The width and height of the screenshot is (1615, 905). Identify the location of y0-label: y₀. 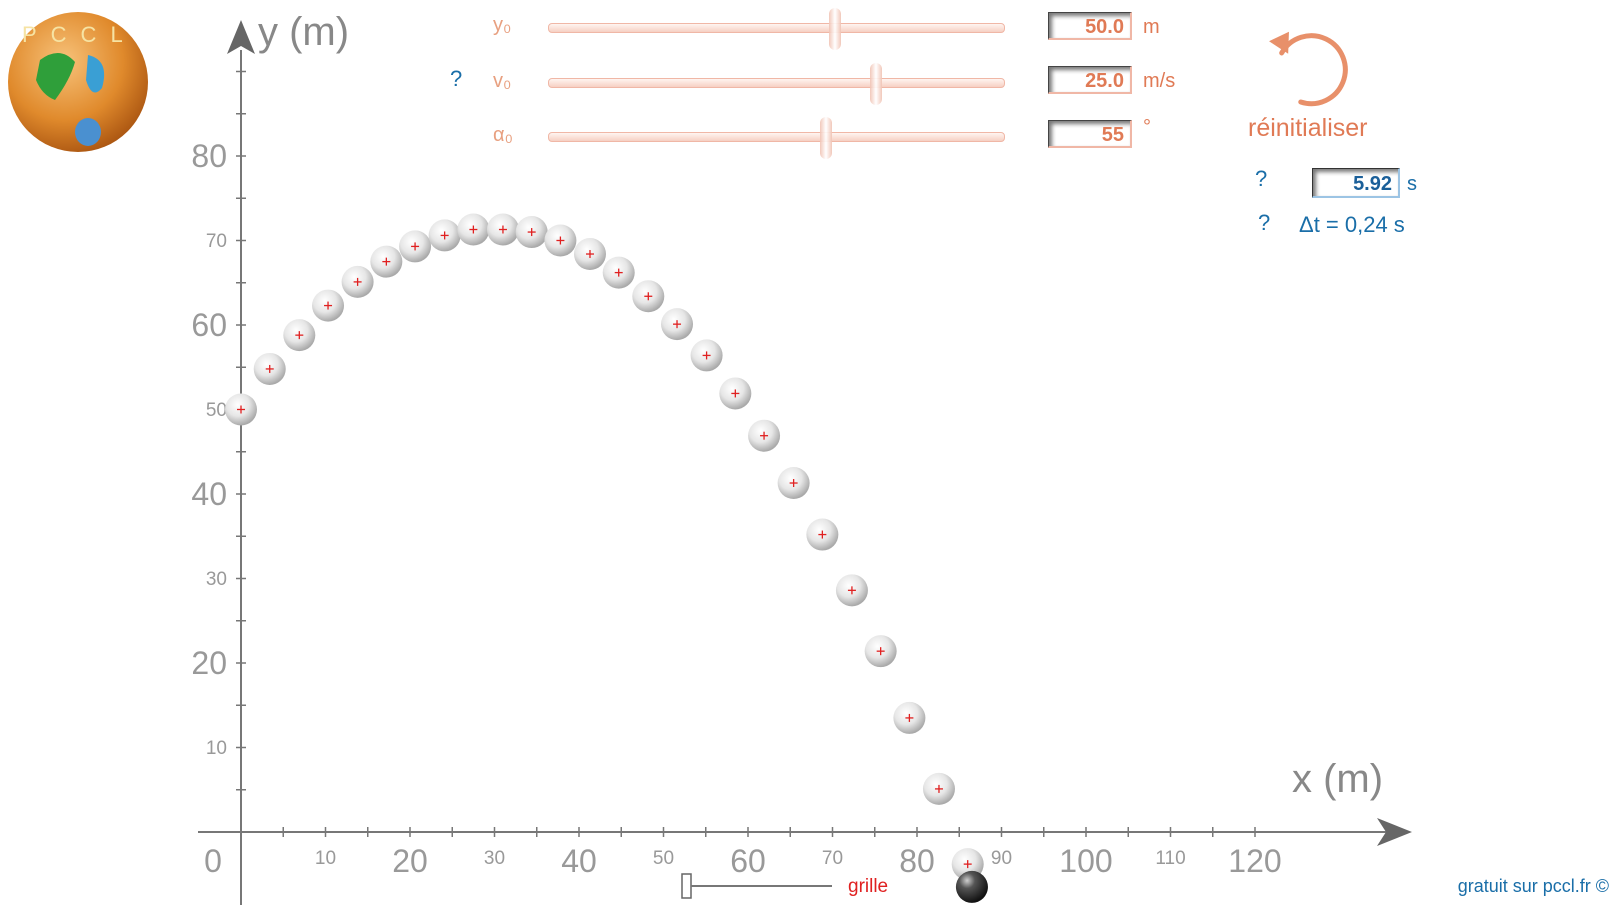
(502, 25).